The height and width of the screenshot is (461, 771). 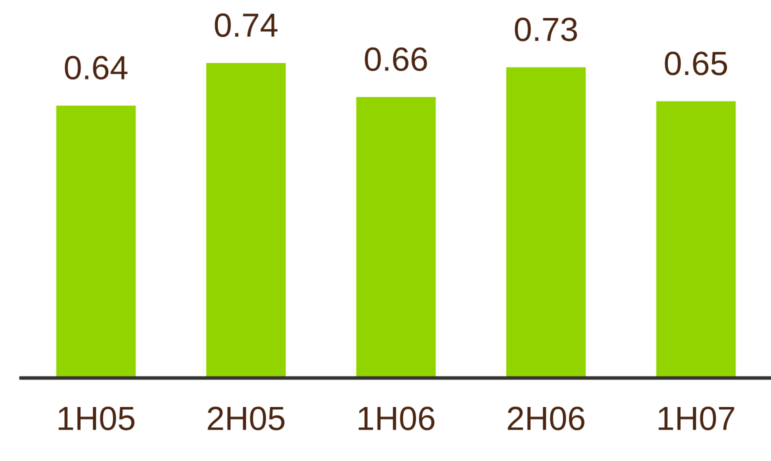 I want to click on x-tick-label: 1H05, so click(x=96, y=418).